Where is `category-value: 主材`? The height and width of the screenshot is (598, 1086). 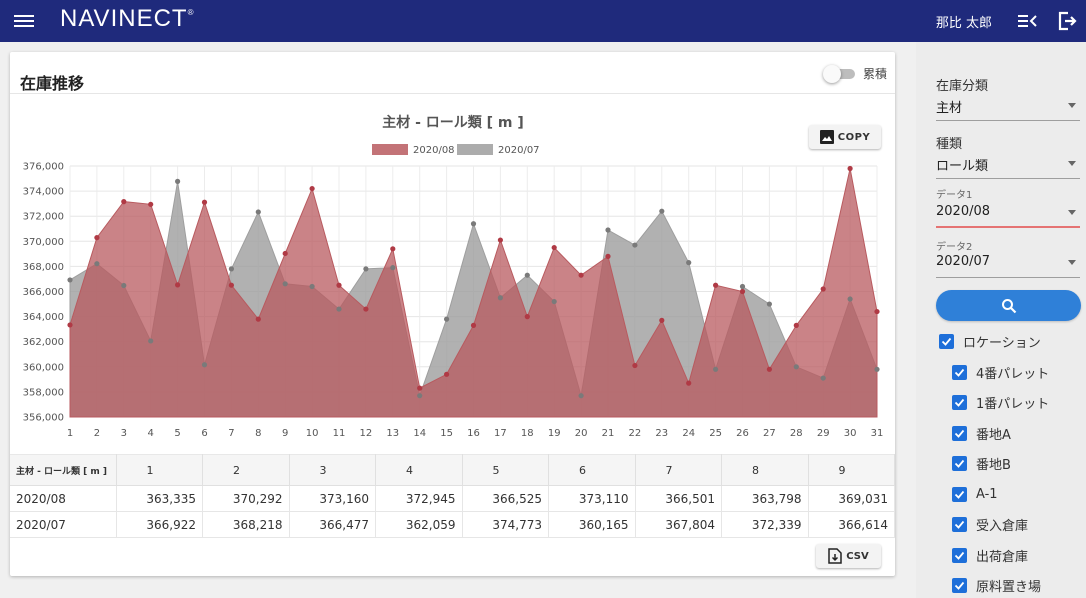
category-value: 主材 is located at coordinates (949, 108).